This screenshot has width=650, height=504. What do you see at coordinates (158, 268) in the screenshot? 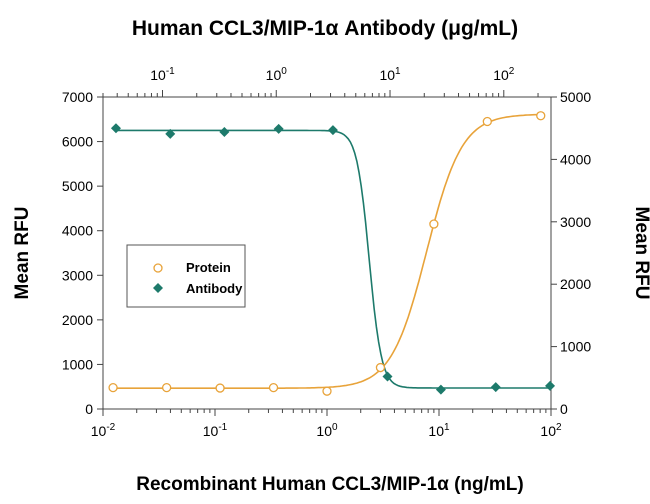
I see `legend-protein-marker` at bounding box center [158, 268].